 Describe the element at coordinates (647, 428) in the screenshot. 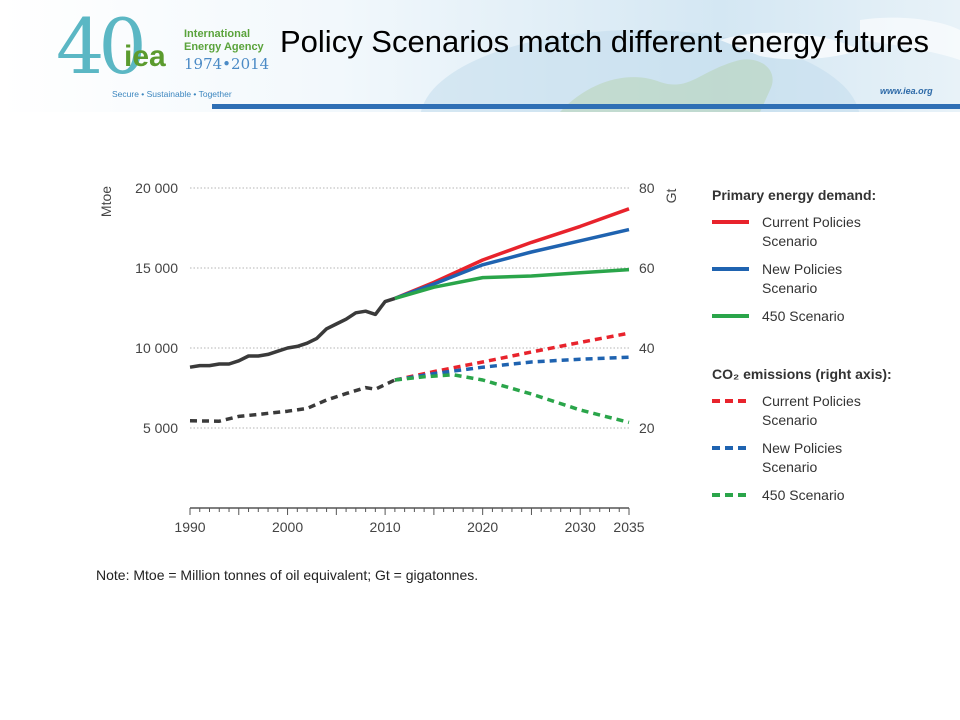

I see `right-axis-tick-label: 20` at that location.